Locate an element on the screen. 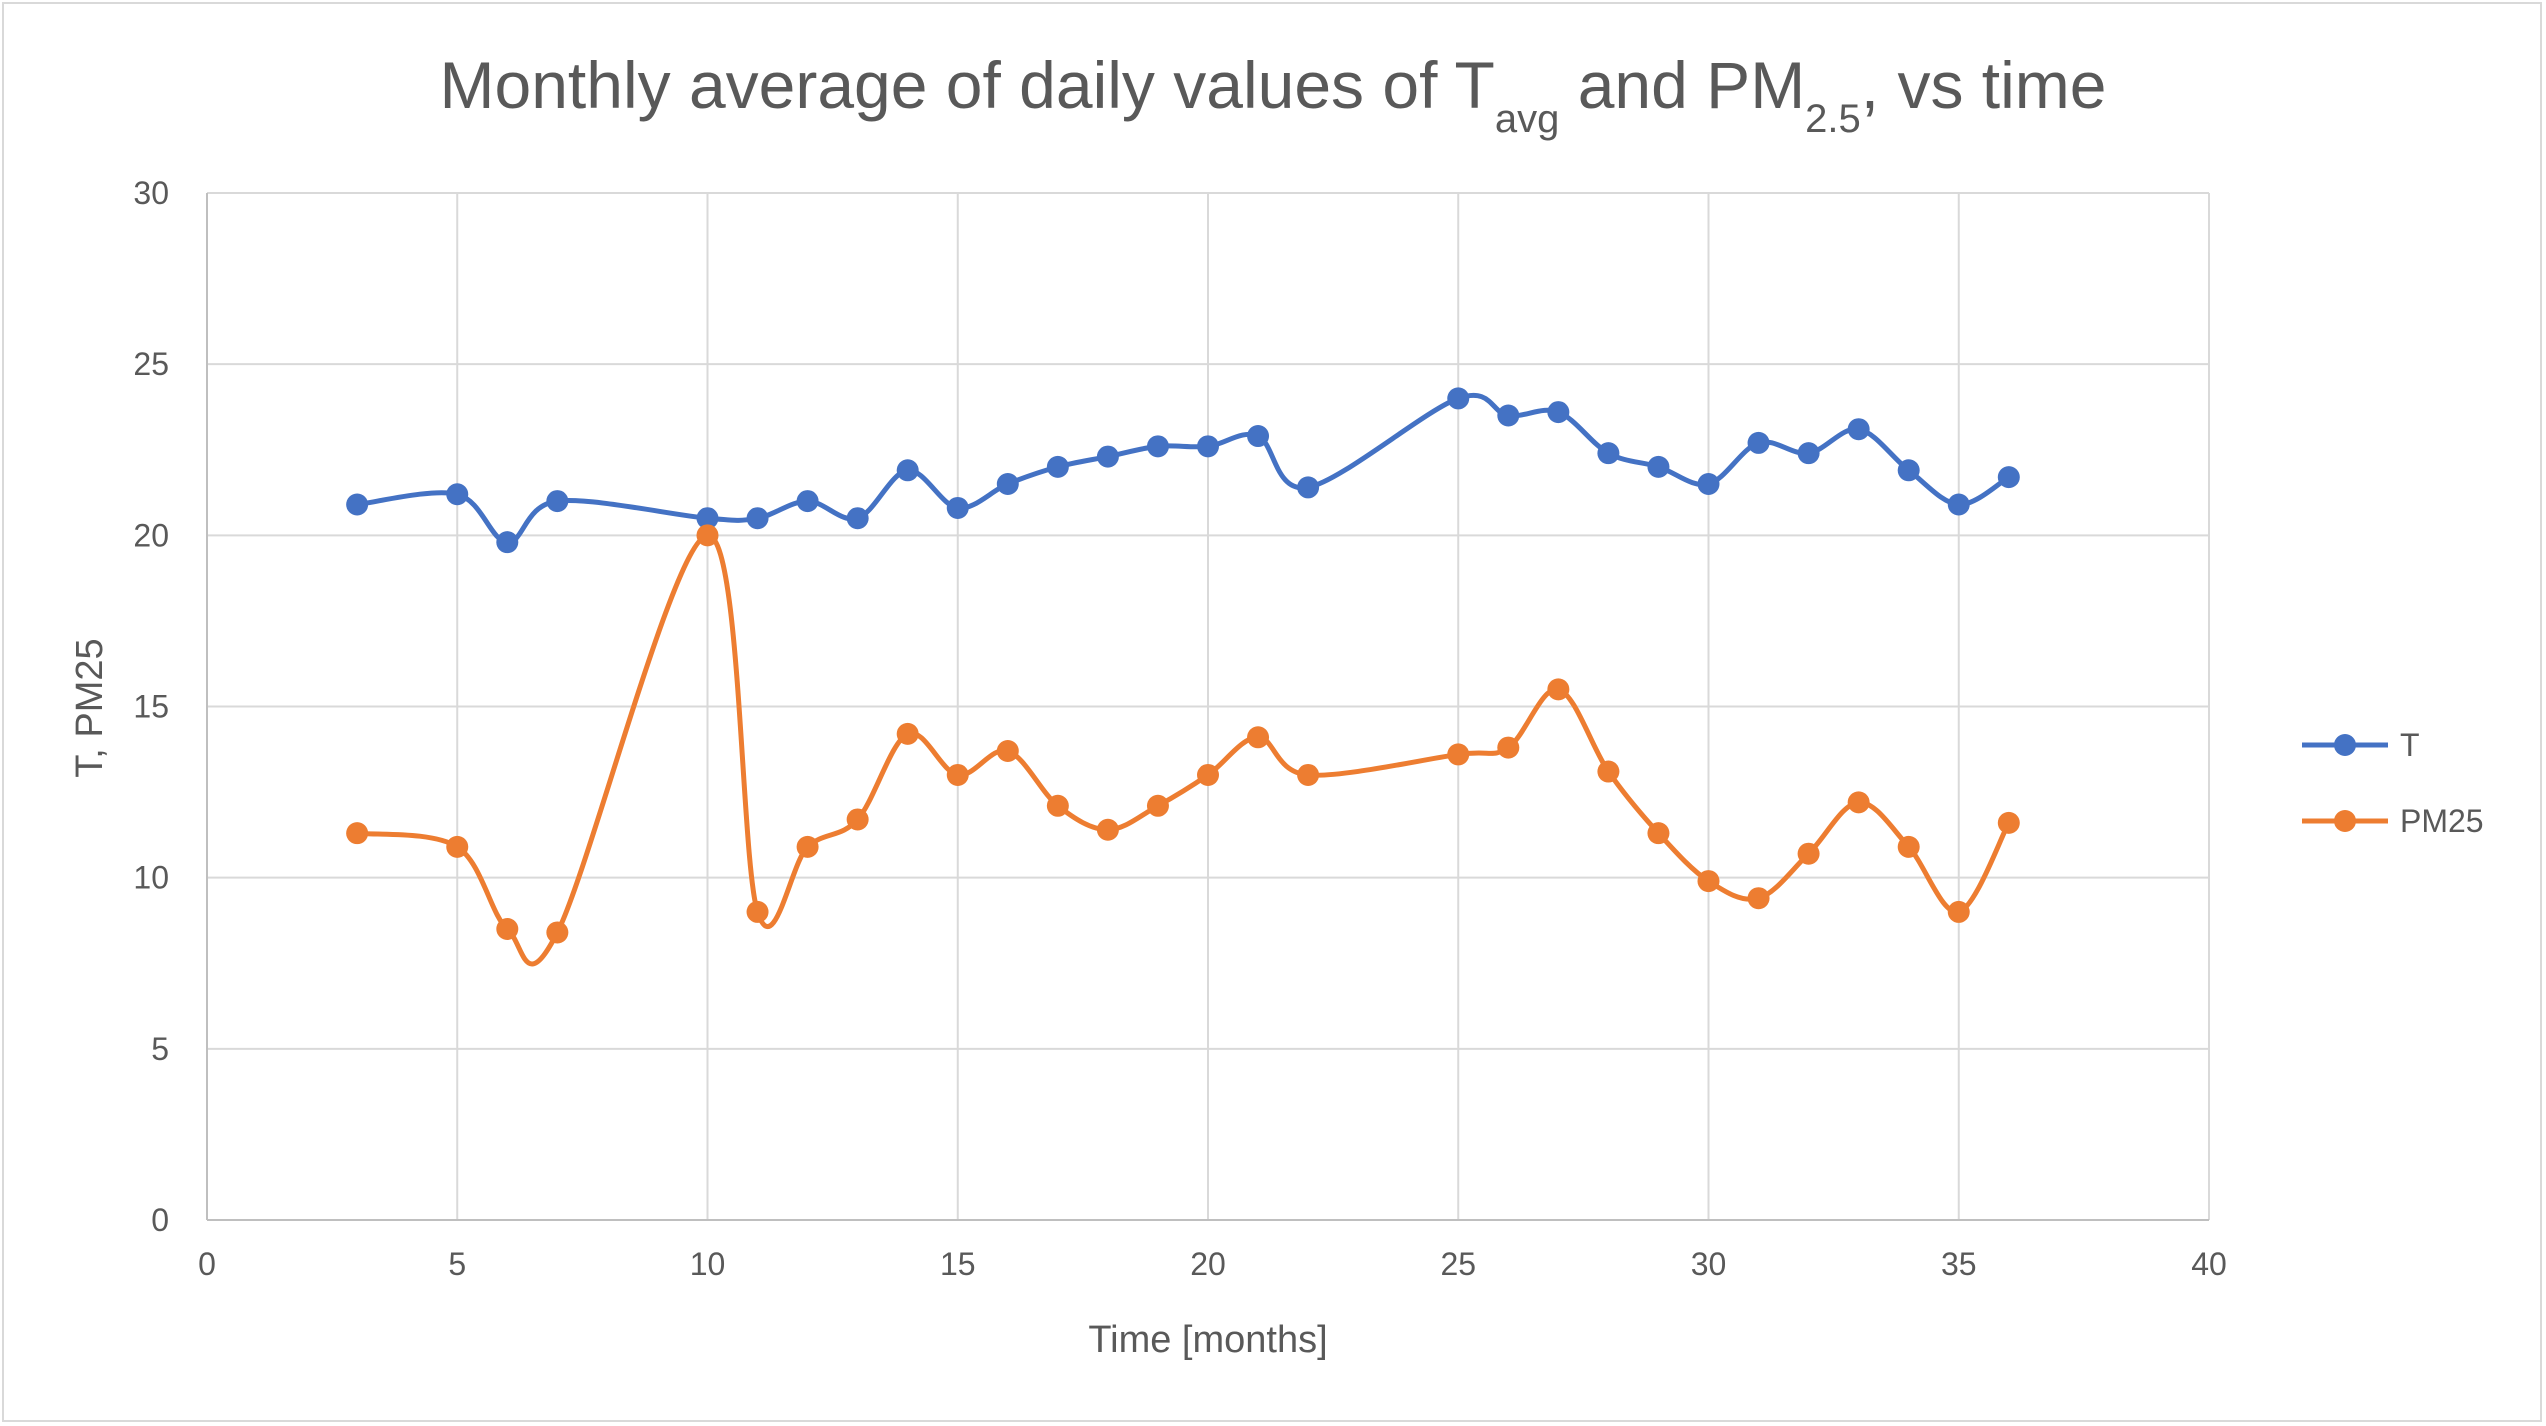 The width and height of the screenshot is (2546, 1426). y-tick-label: 0 is located at coordinates (160, 1220).